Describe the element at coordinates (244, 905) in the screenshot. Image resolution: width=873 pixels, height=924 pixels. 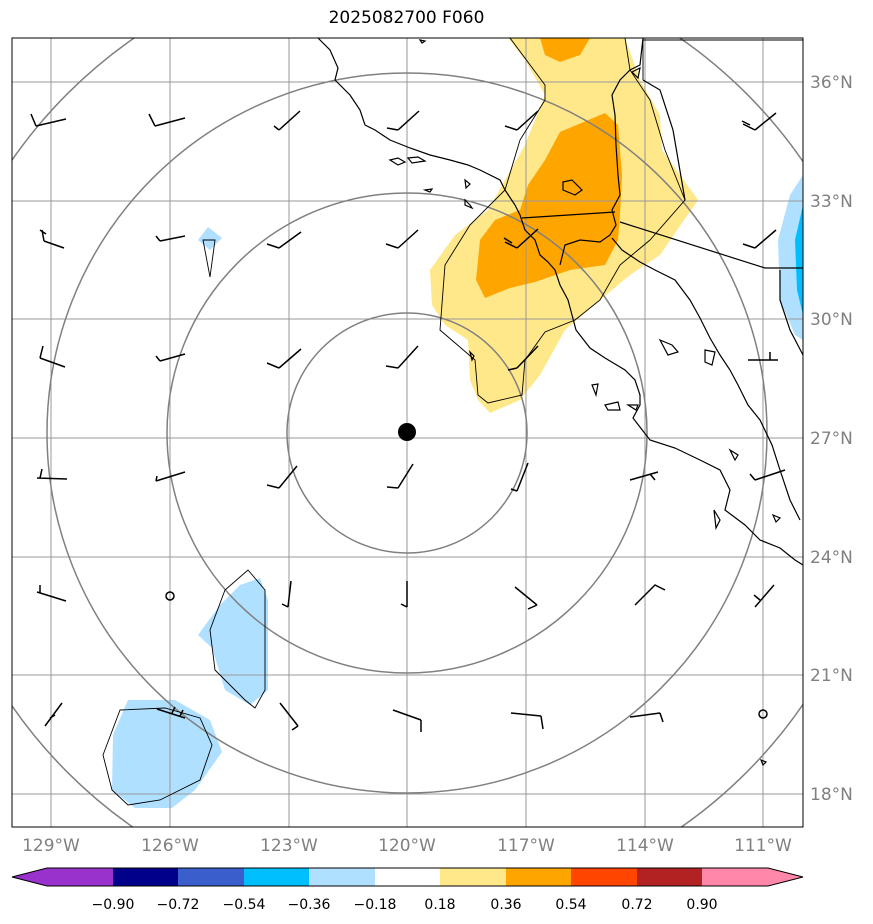
I see `colorbar-tick-label: −0.54` at that location.